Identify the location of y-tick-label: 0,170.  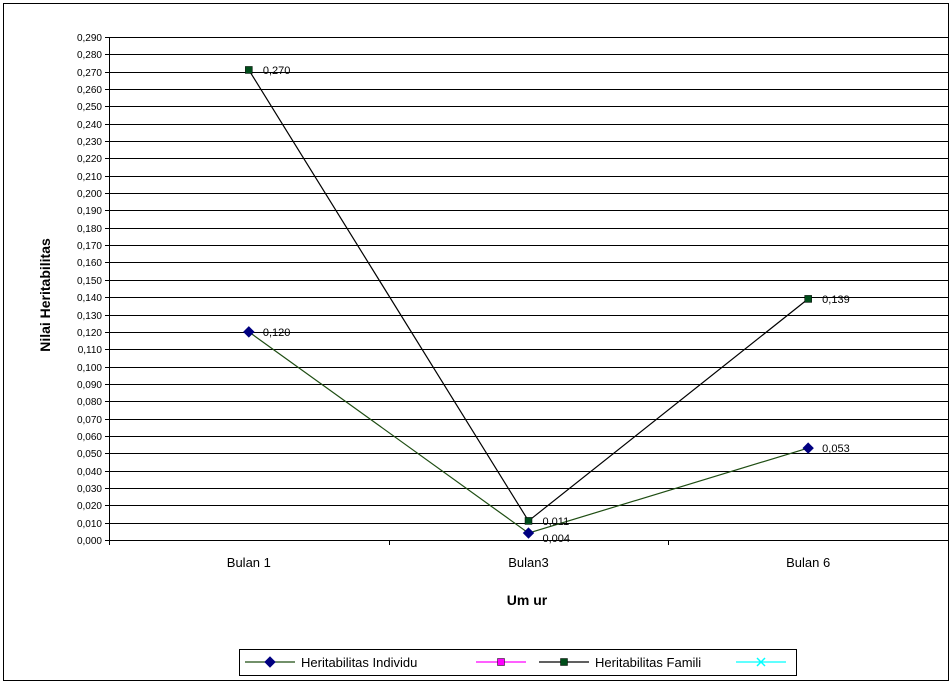
(89, 246).